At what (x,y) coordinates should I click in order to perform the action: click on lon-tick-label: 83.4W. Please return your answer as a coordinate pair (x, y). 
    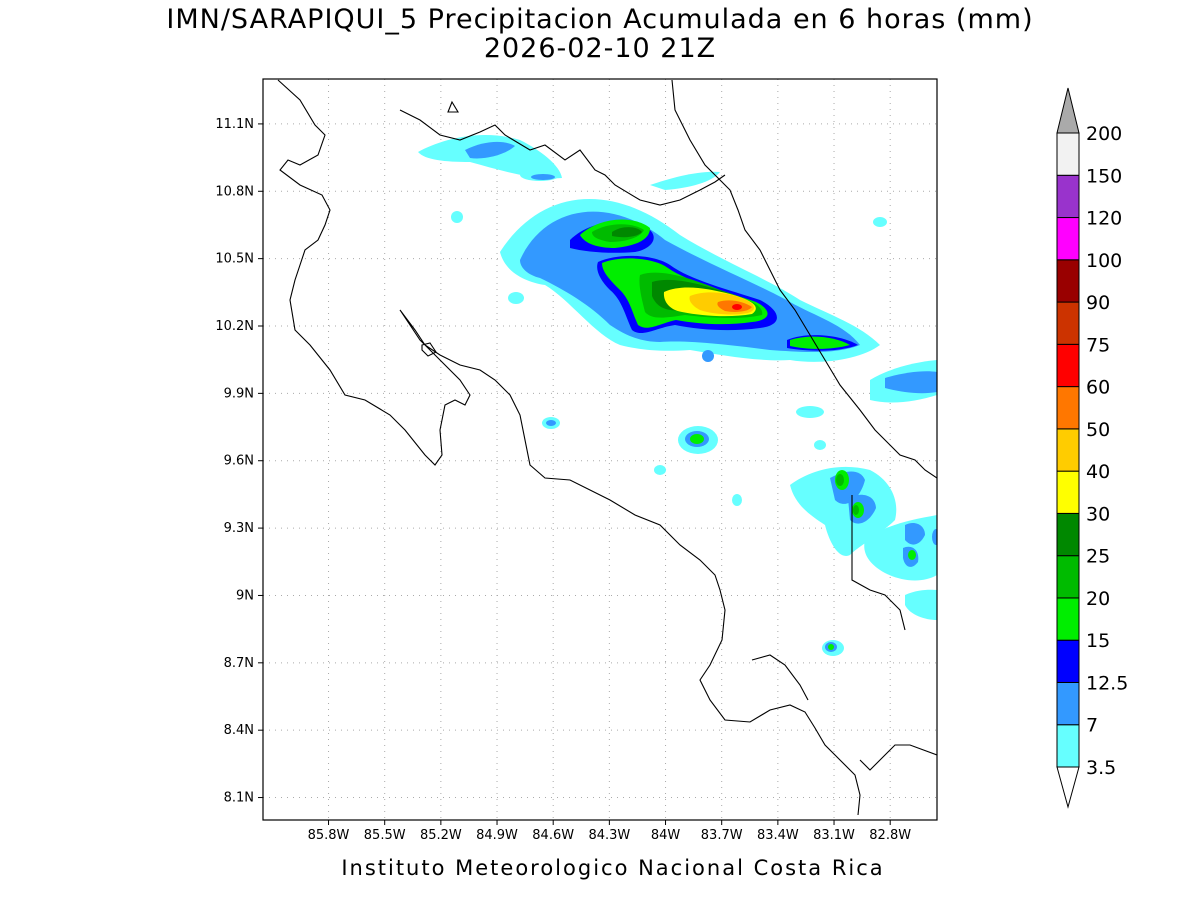
    Looking at the image, I should click on (778, 835).